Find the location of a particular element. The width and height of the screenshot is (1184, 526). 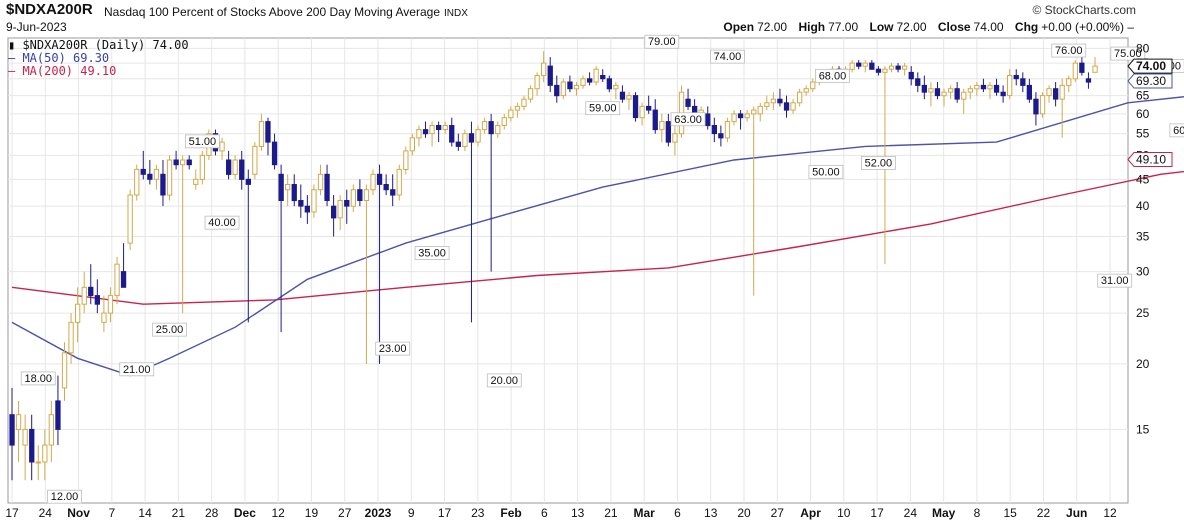

right-label-box is located at coordinates (1150, 81).